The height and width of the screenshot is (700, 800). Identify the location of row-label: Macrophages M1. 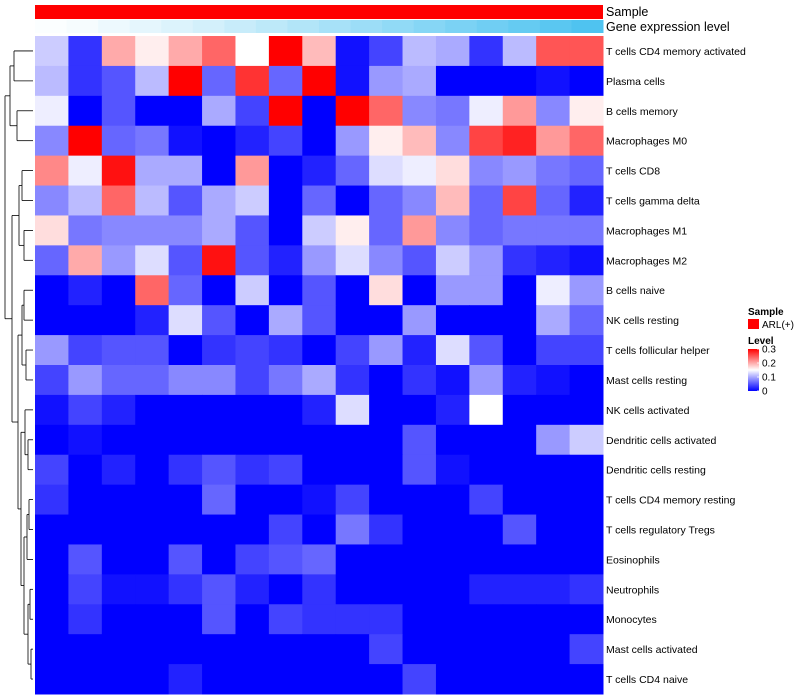
(646, 231).